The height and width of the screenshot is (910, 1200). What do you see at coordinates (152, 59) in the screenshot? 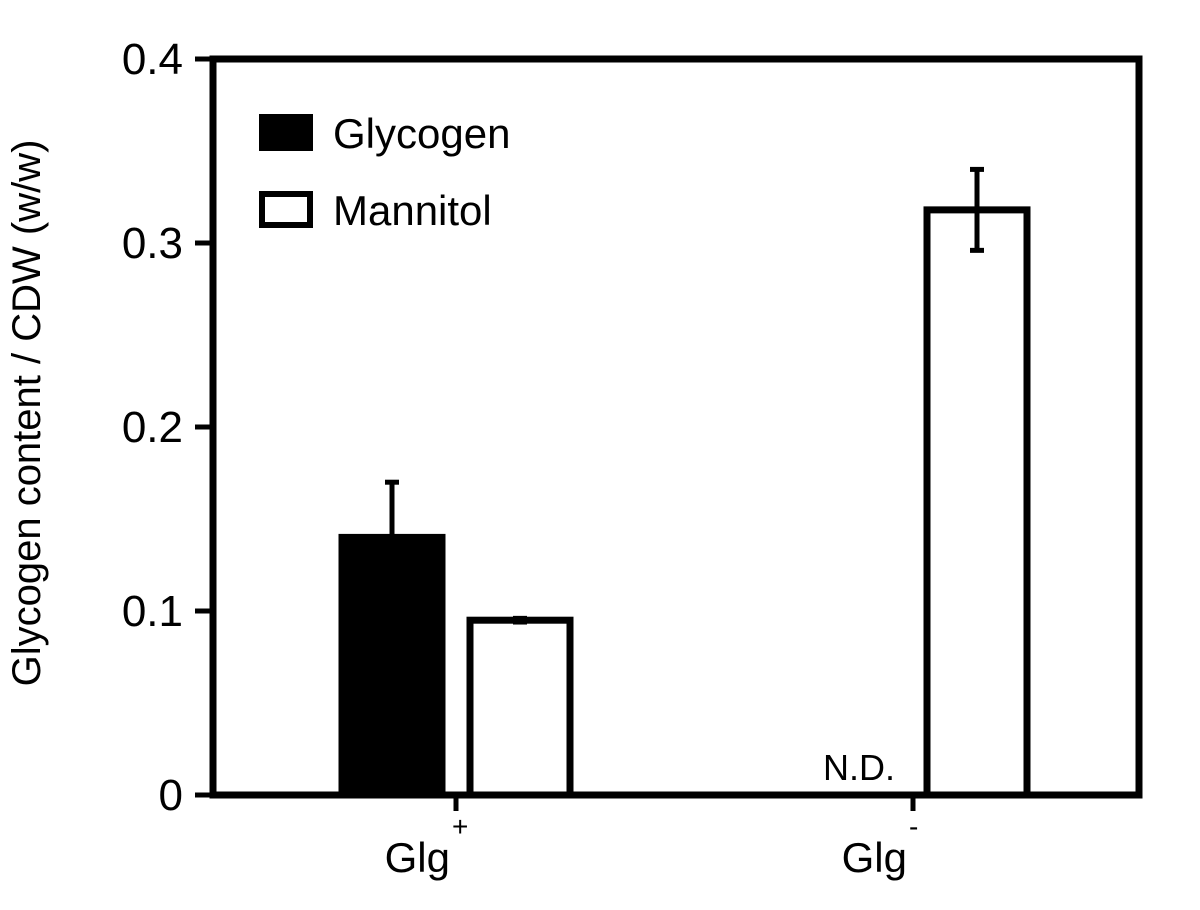
I see `y-tick-label: 0.4` at bounding box center [152, 59].